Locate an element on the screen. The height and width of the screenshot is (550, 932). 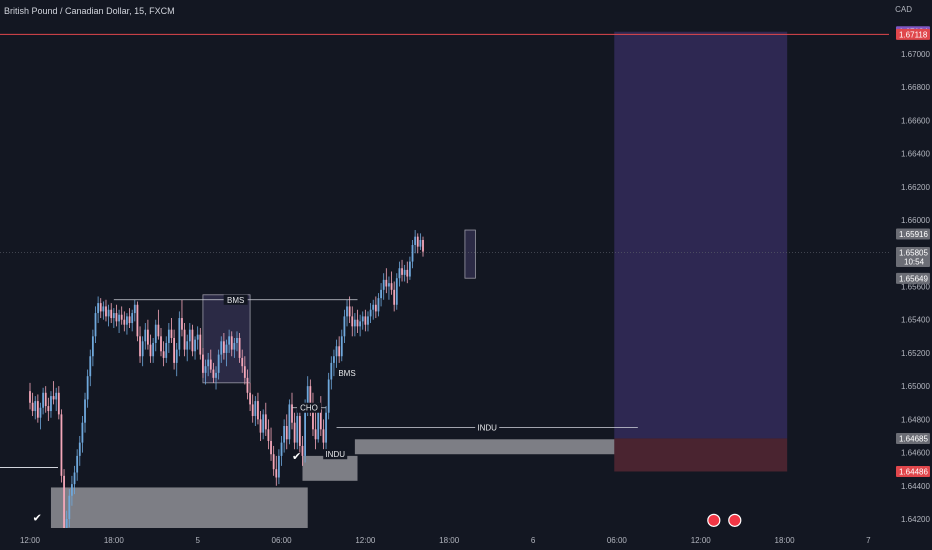
y-tick-label: 1.66600 is located at coordinates (915, 120).